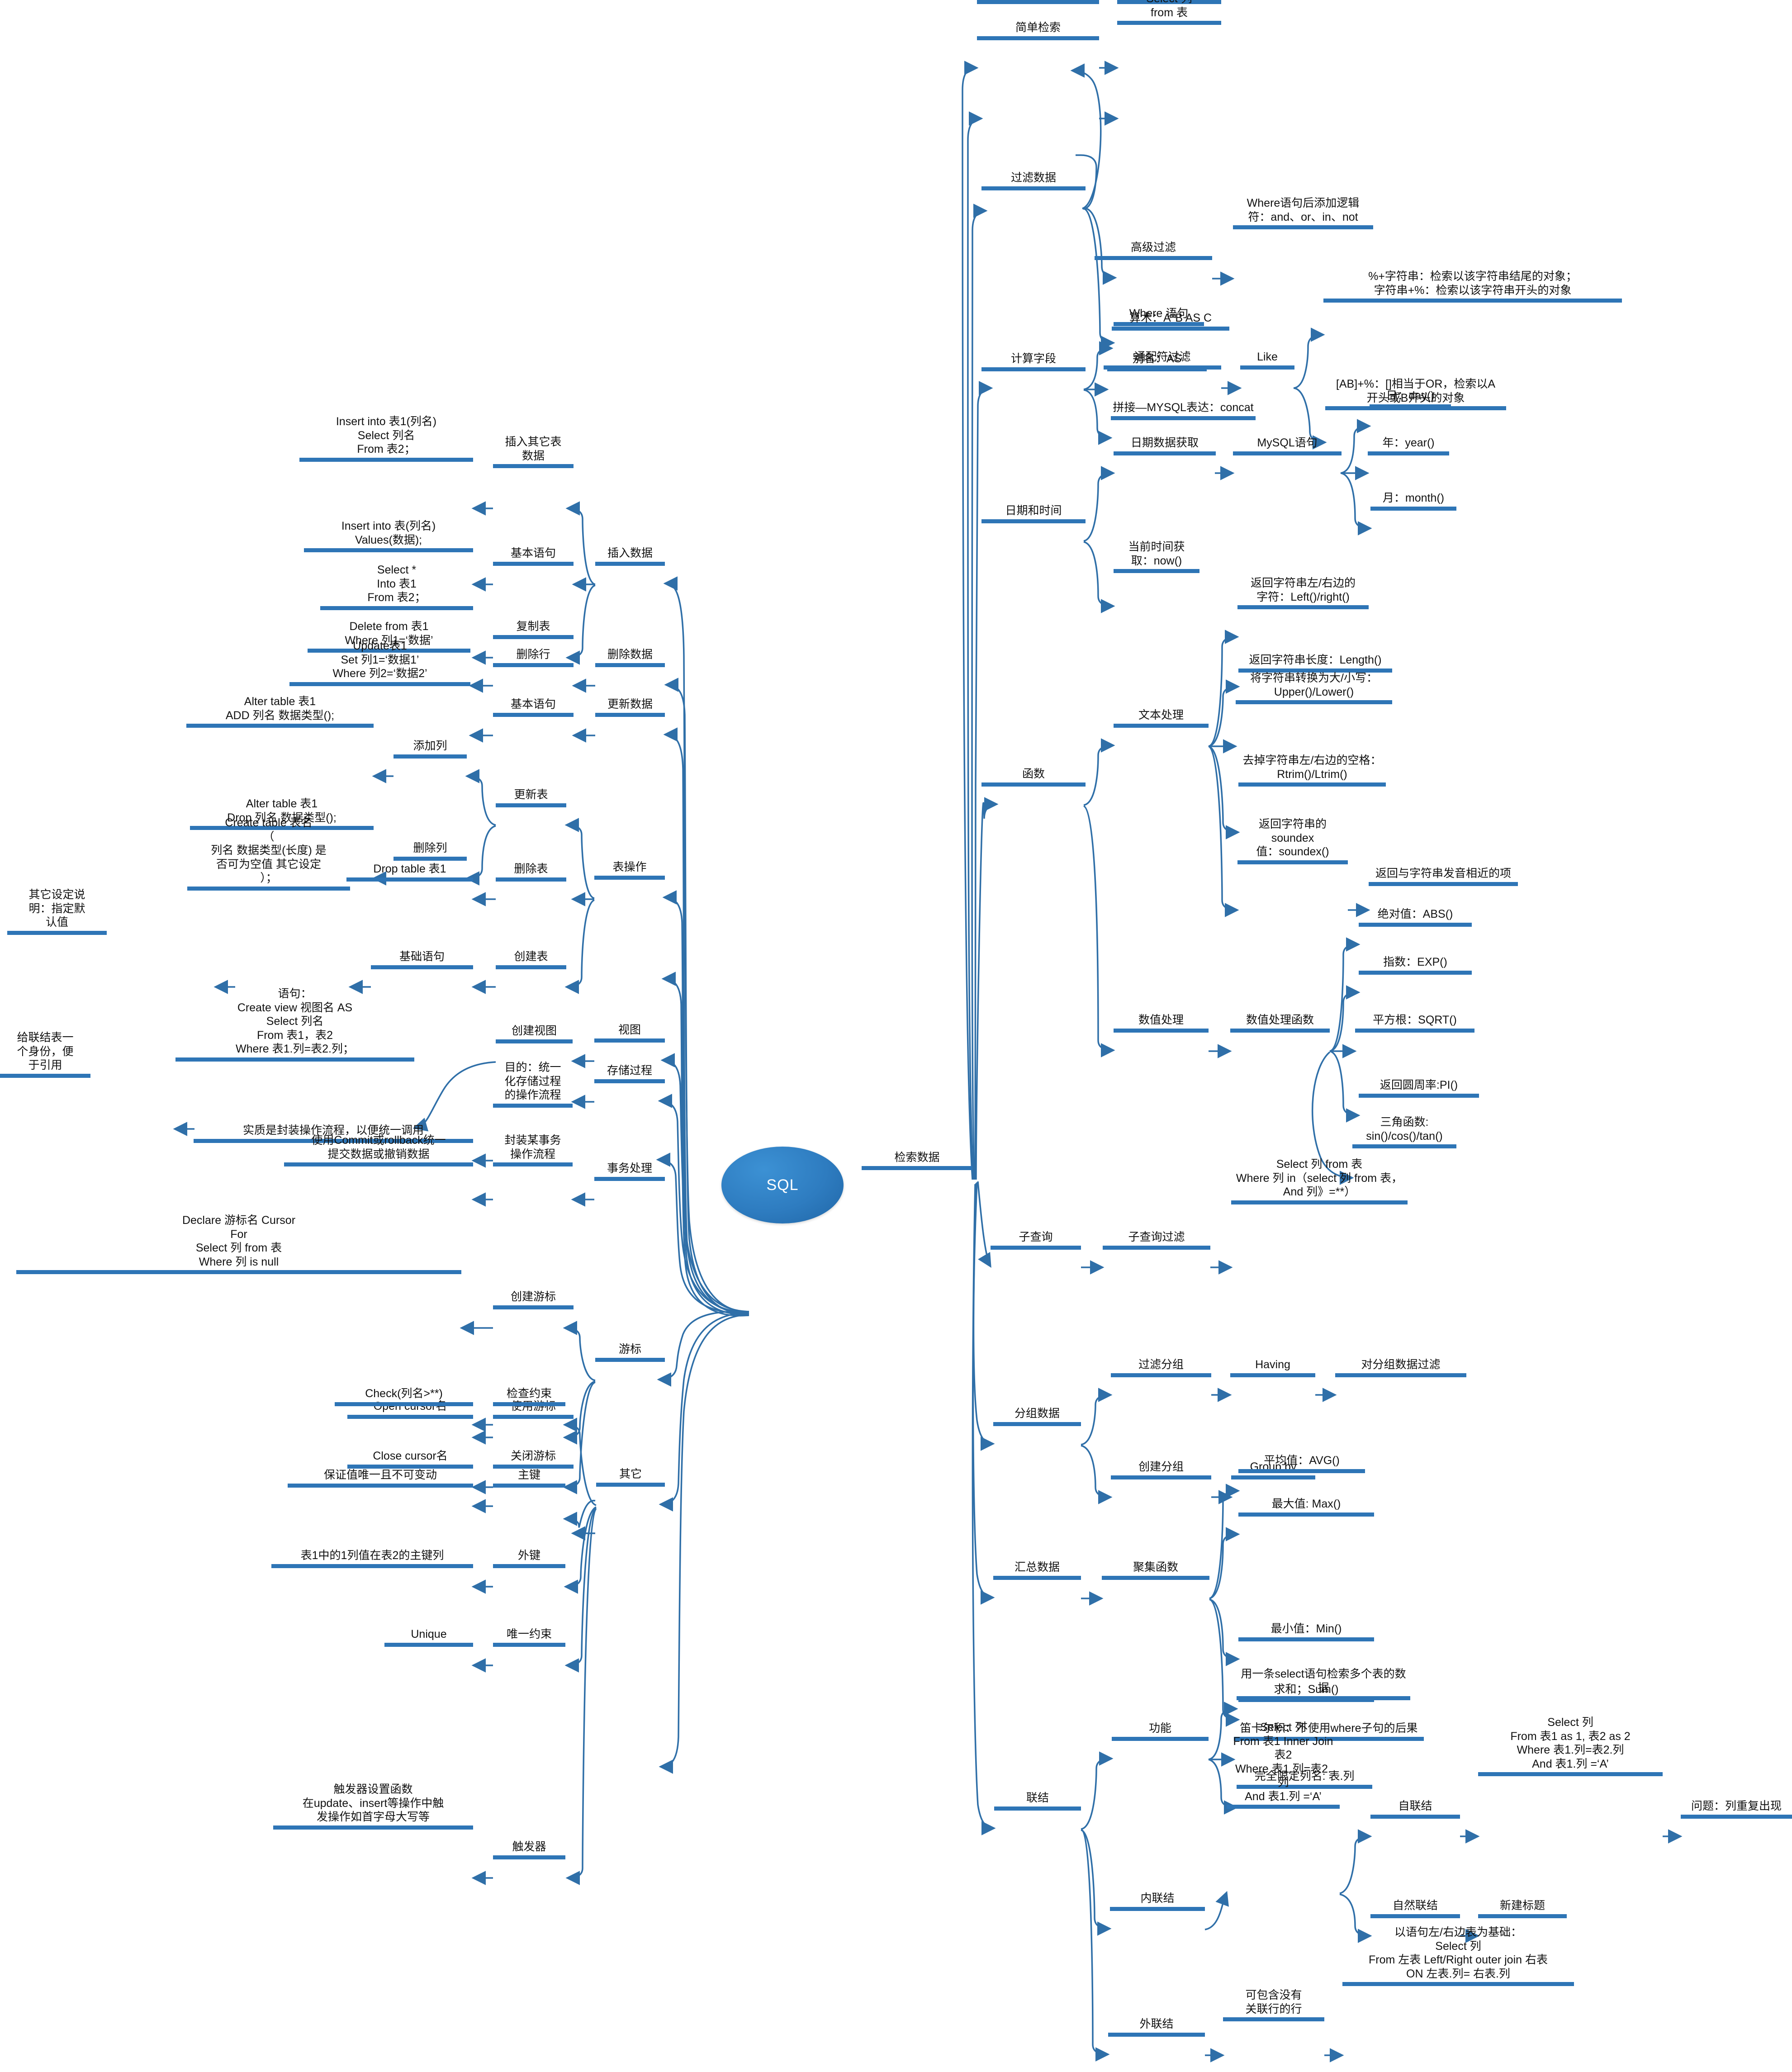 Image resolution: width=1792 pixels, height=2072 pixels. Describe the element at coordinates (630, 657) in the screenshot. I see `node-delete-data: 删除数据` at that location.